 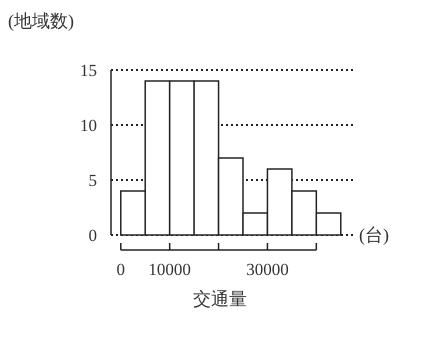 What do you see at coordinates (88, 70) in the screenshot?
I see `y-tick-label: 15` at bounding box center [88, 70].